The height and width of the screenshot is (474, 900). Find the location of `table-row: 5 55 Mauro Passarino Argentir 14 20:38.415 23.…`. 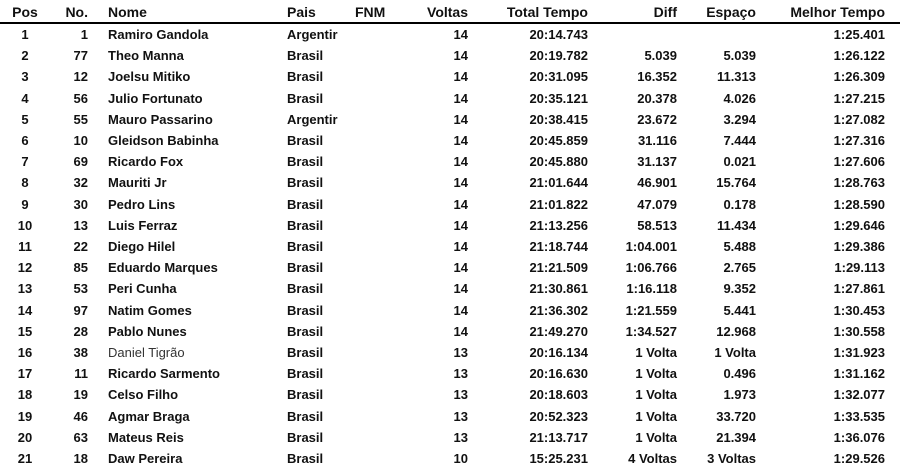

table-row: 5 55 Mauro Passarino Argentir 14 20:38.415 23.… is located at coordinates (450, 119).